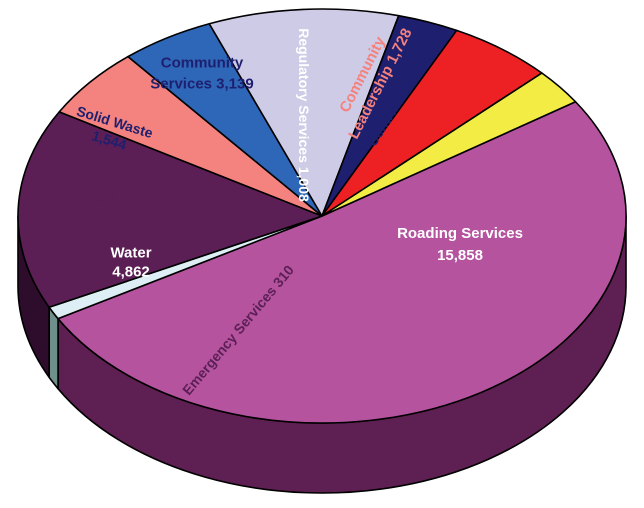  I want to click on slice-label-wastewater-line: Wastewater &, so click(95, 178).